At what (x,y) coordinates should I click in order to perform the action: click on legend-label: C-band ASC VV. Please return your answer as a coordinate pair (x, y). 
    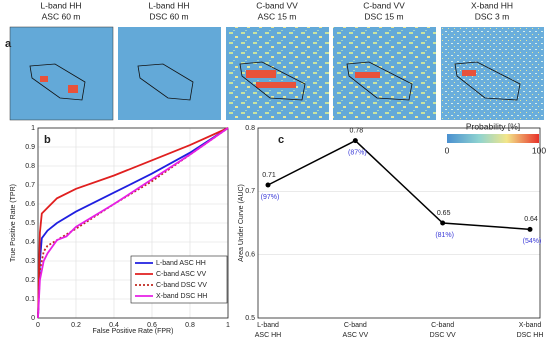
    Looking at the image, I should click on (181, 274).